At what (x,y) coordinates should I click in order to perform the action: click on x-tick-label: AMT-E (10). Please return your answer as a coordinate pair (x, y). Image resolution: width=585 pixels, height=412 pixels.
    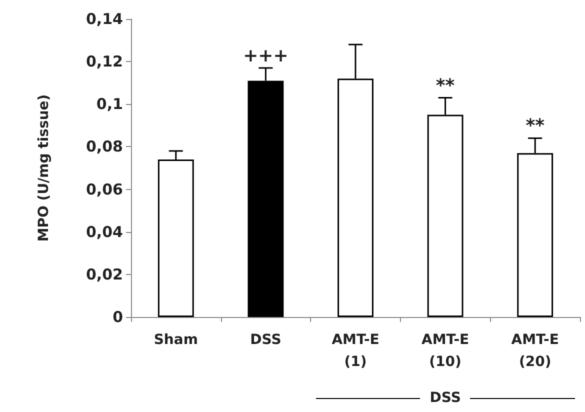
    Looking at the image, I should click on (445, 351).